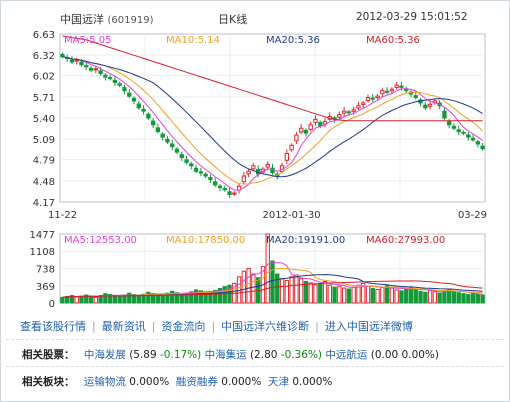 This screenshot has width=510, height=402. I want to click on link-fund-flow: 资金流向, so click(183, 326).